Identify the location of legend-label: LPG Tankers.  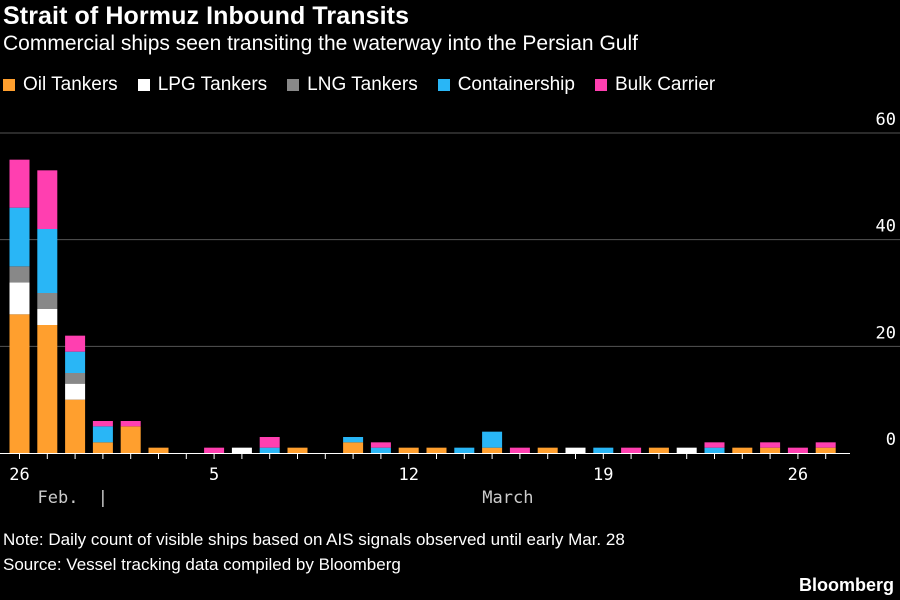
(212, 84).